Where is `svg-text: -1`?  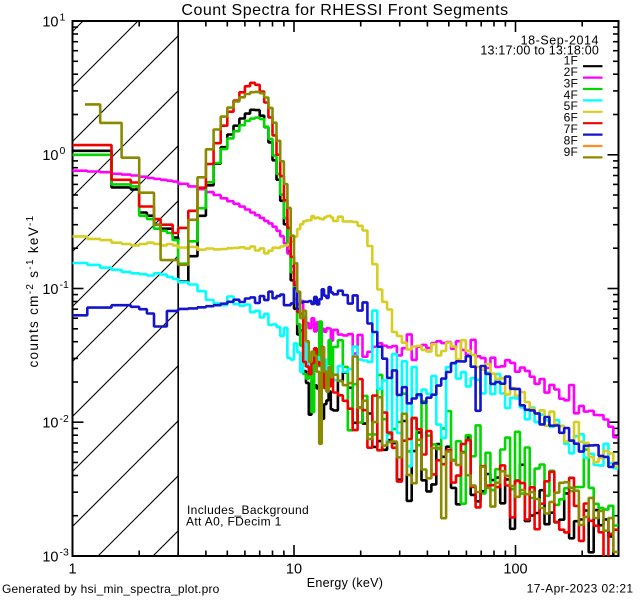 svg-text: -1 is located at coordinates (64, 285).